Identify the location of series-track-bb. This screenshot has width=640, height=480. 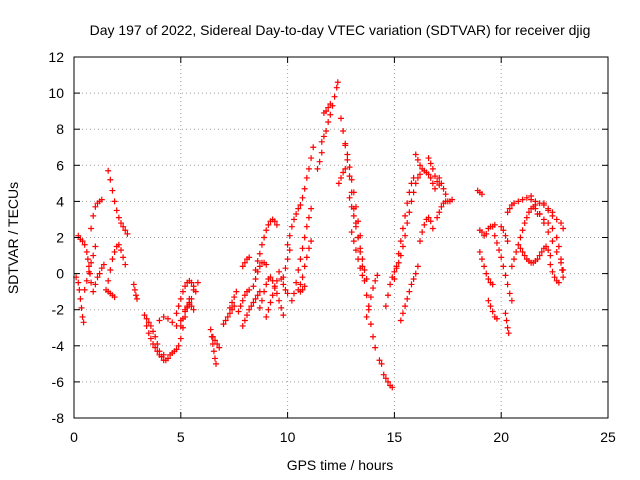
(503, 268).